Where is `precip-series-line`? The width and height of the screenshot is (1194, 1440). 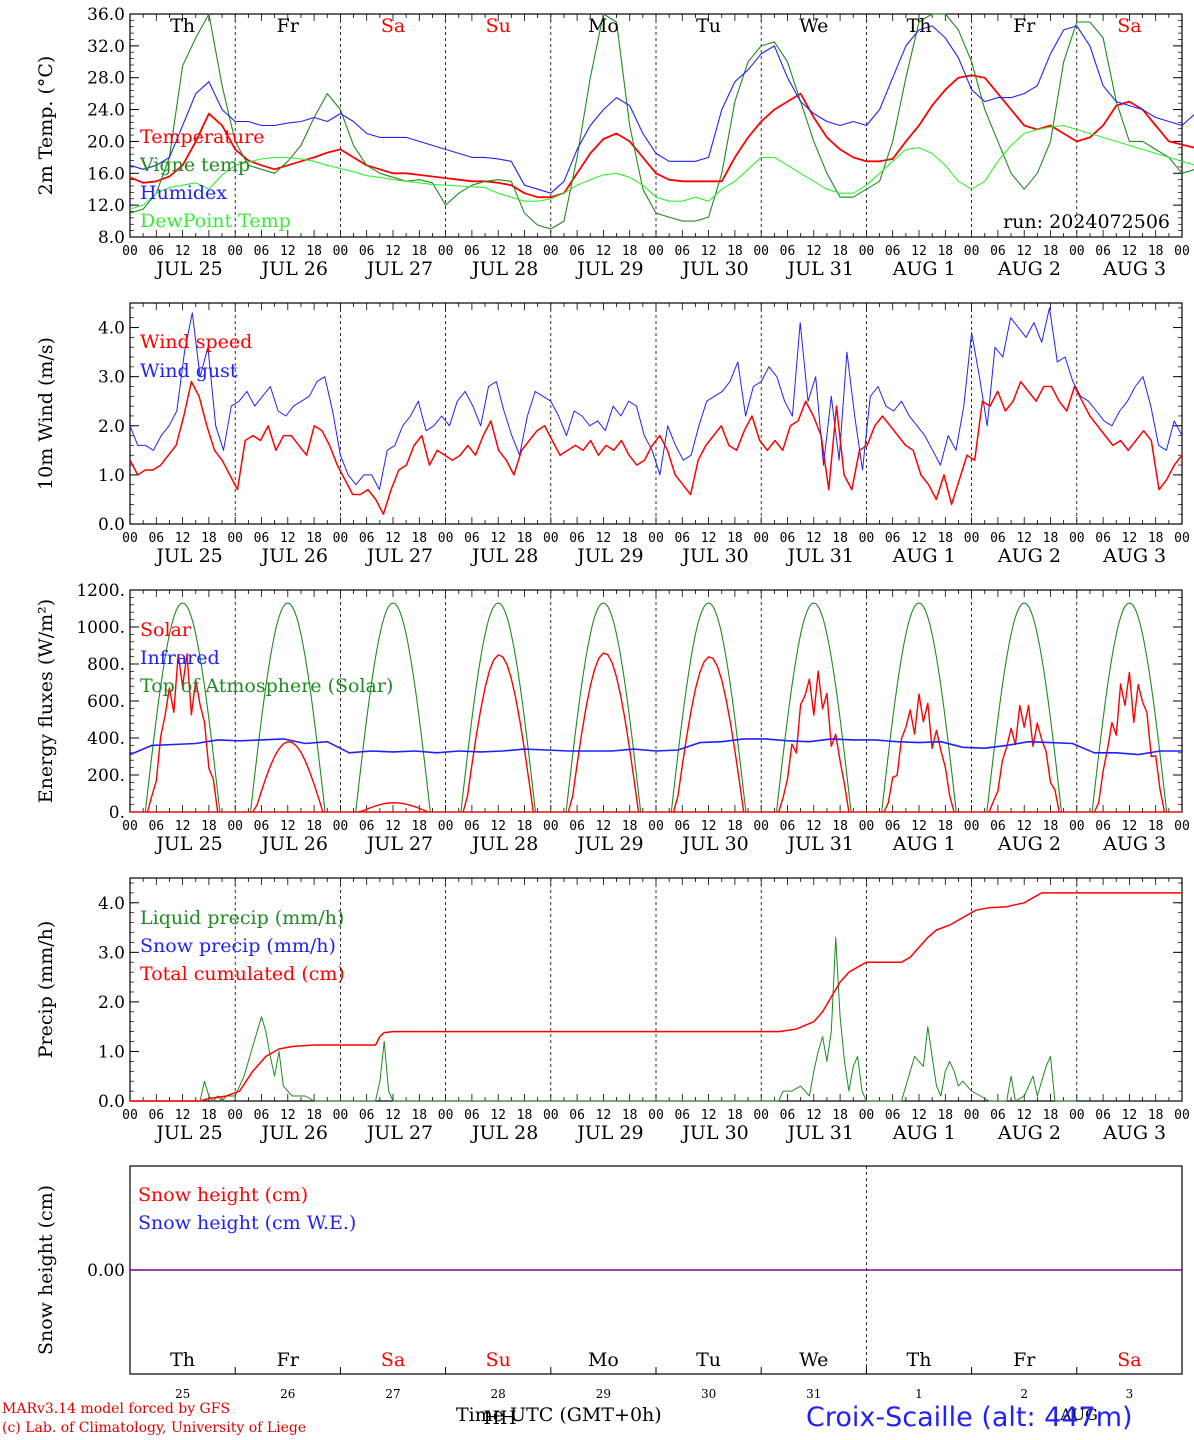 precip-series-line is located at coordinates (656, 997).